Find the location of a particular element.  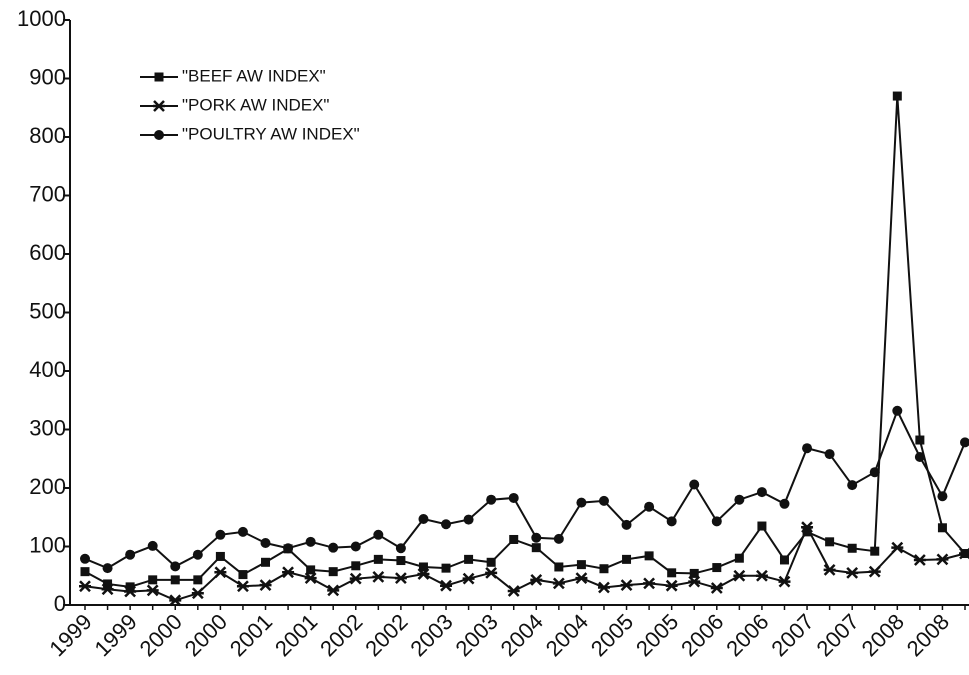

x-tick-label: 2005 is located at coordinates (657, 635).